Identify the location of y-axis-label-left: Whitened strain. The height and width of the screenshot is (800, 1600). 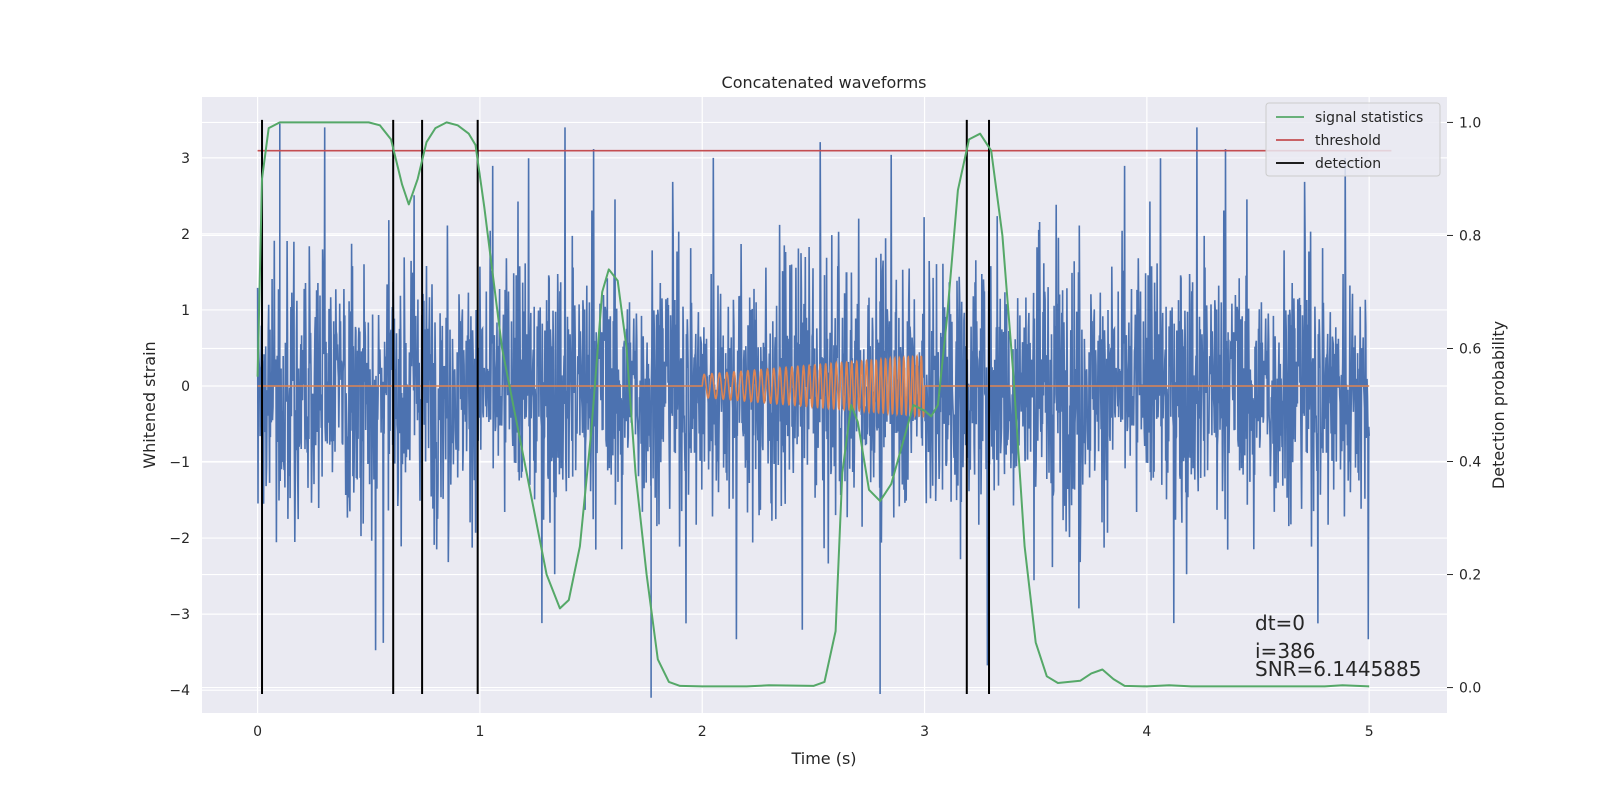
(149, 404).